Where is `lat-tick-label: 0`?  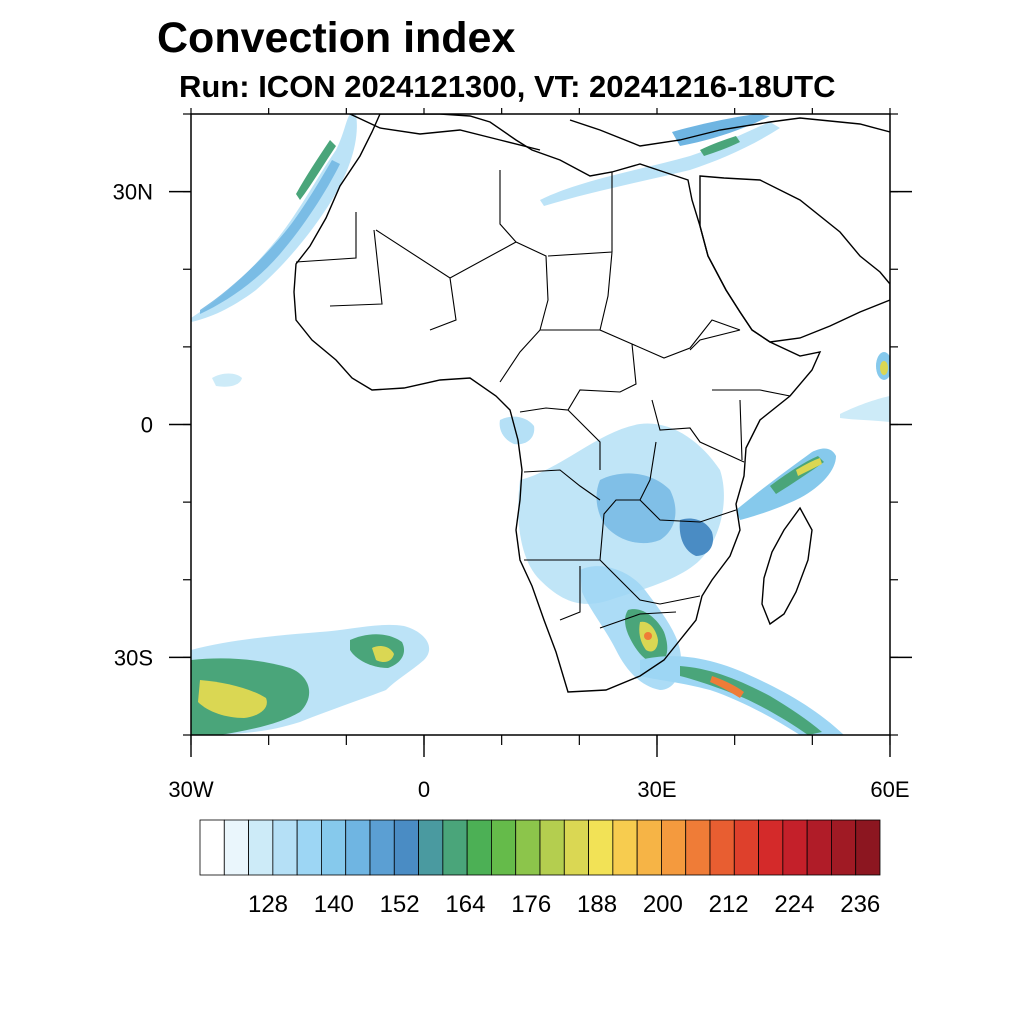 lat-tick-label: 0 is located at coordinates (147, 425).